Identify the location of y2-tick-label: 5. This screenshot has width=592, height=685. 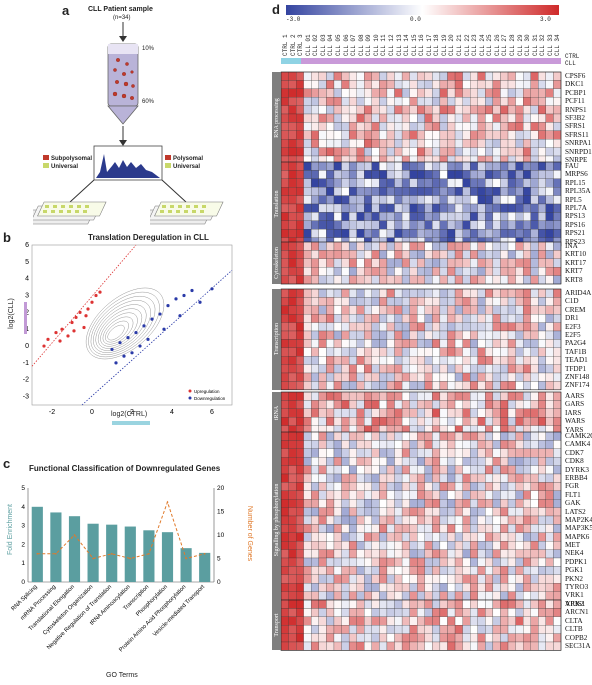
(219, 559).